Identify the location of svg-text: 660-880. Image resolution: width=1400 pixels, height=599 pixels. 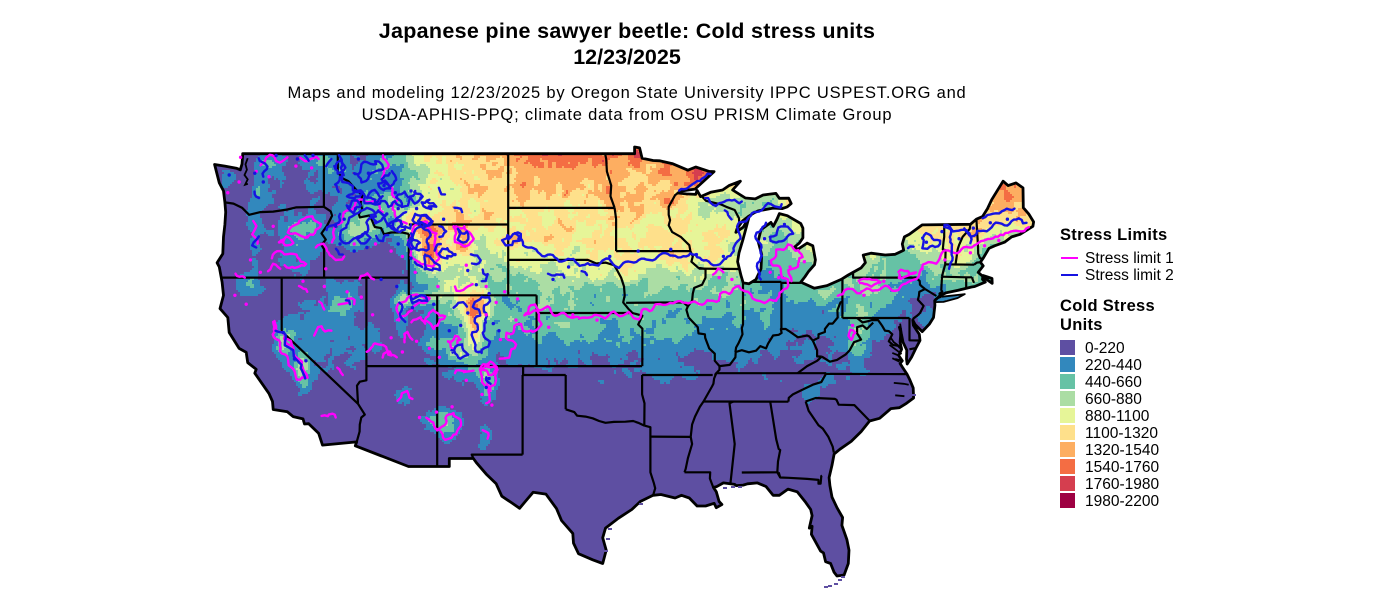
(1113, 399).